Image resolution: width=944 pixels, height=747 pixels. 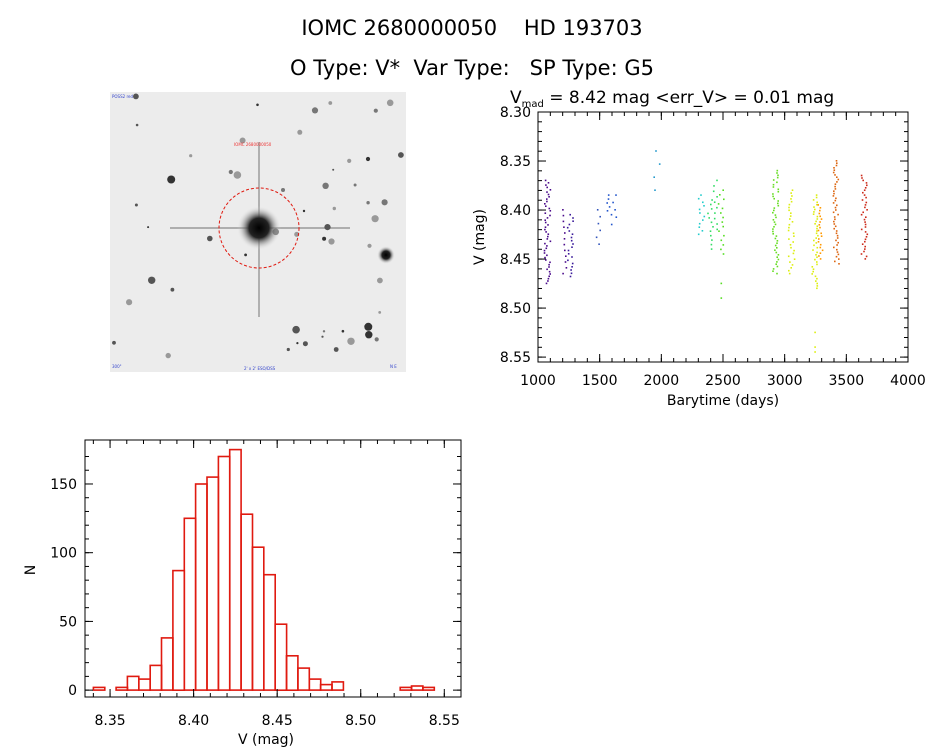 I want to click on y-tick-label: 8.50, so click(x=515, y=309).